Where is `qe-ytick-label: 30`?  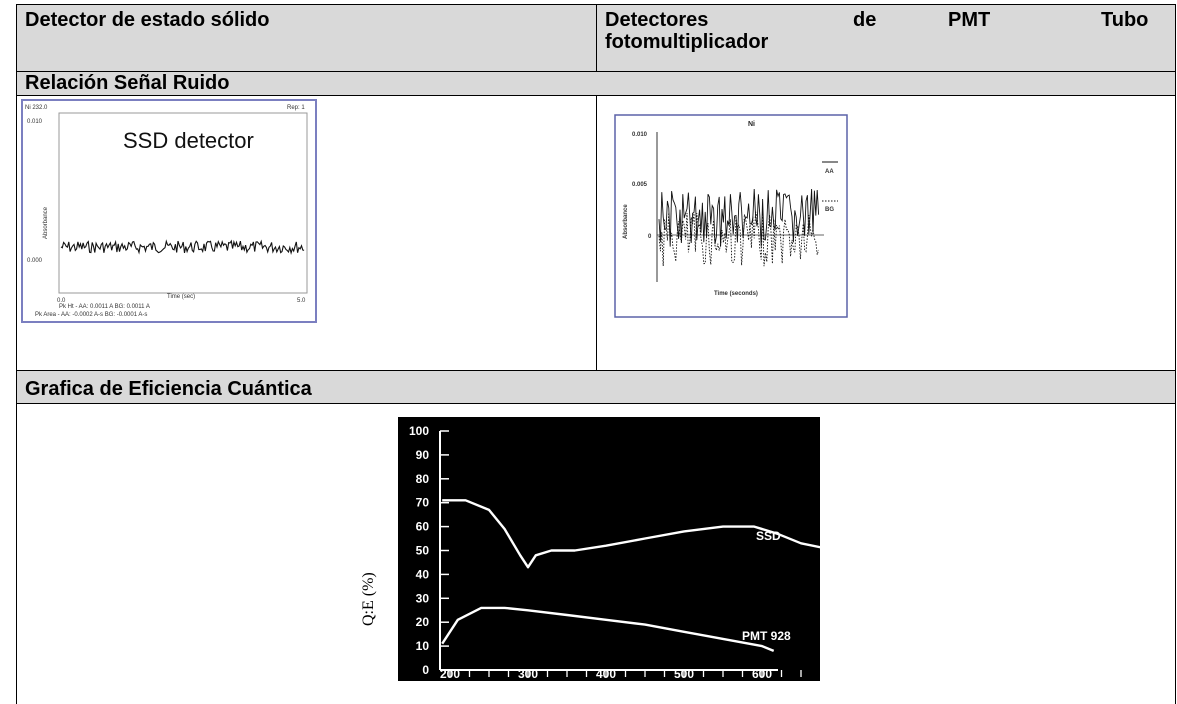 qe-ytick-label: 30 is located at coordinates (423, 598).